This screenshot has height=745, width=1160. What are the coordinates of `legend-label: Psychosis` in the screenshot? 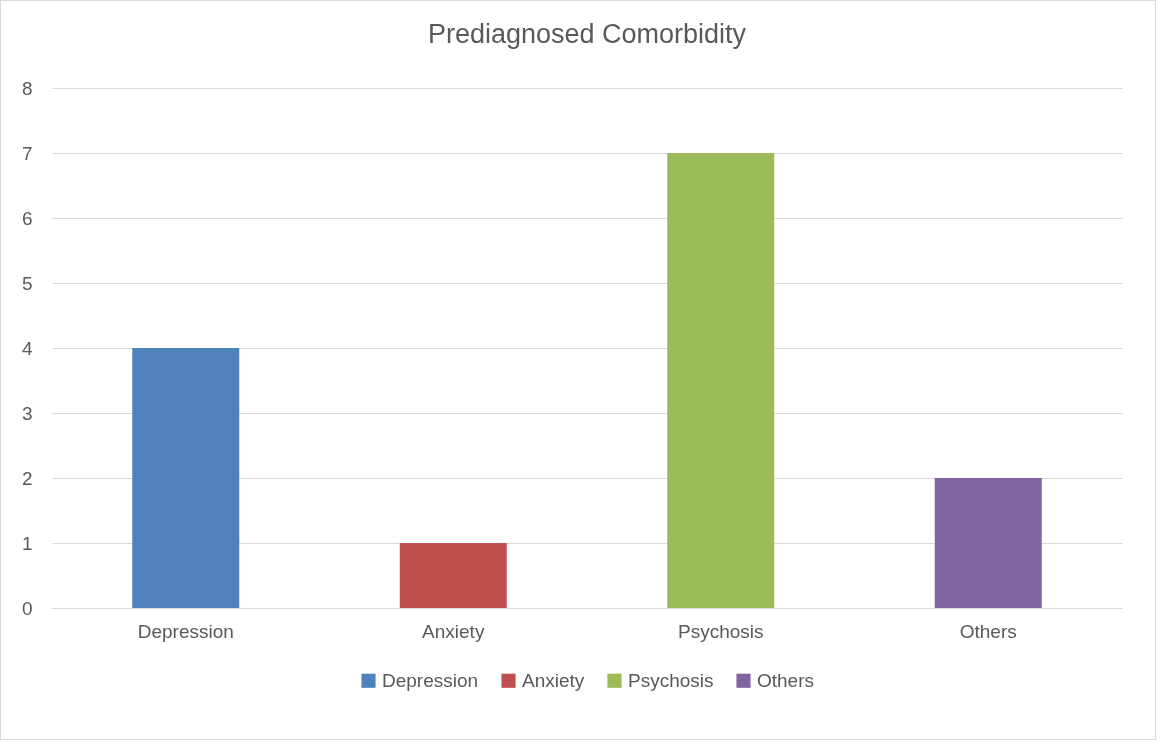 It's located at (671, 680).